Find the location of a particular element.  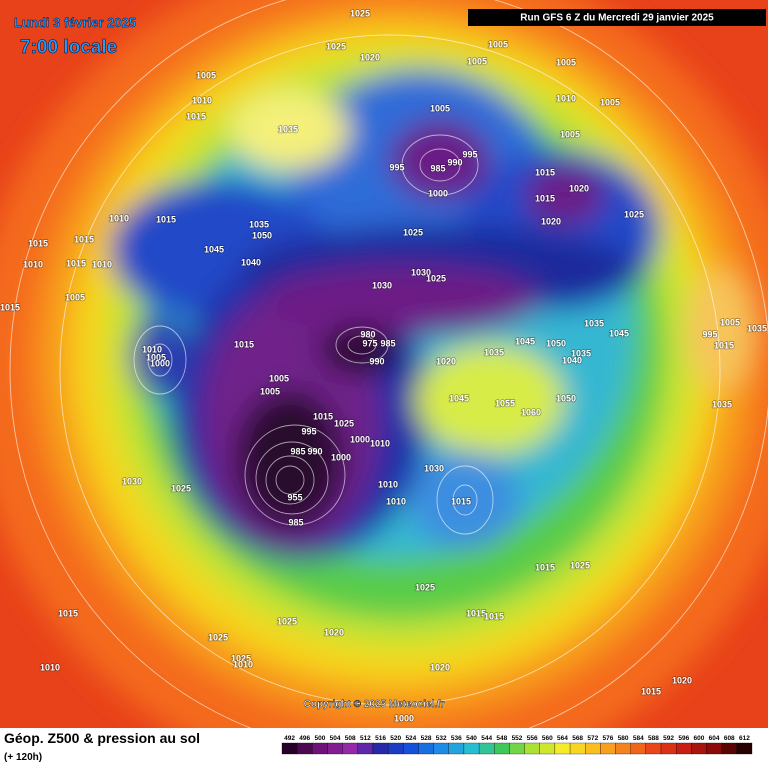

colorbar-label: 592 is located at coordinates (668, 738).